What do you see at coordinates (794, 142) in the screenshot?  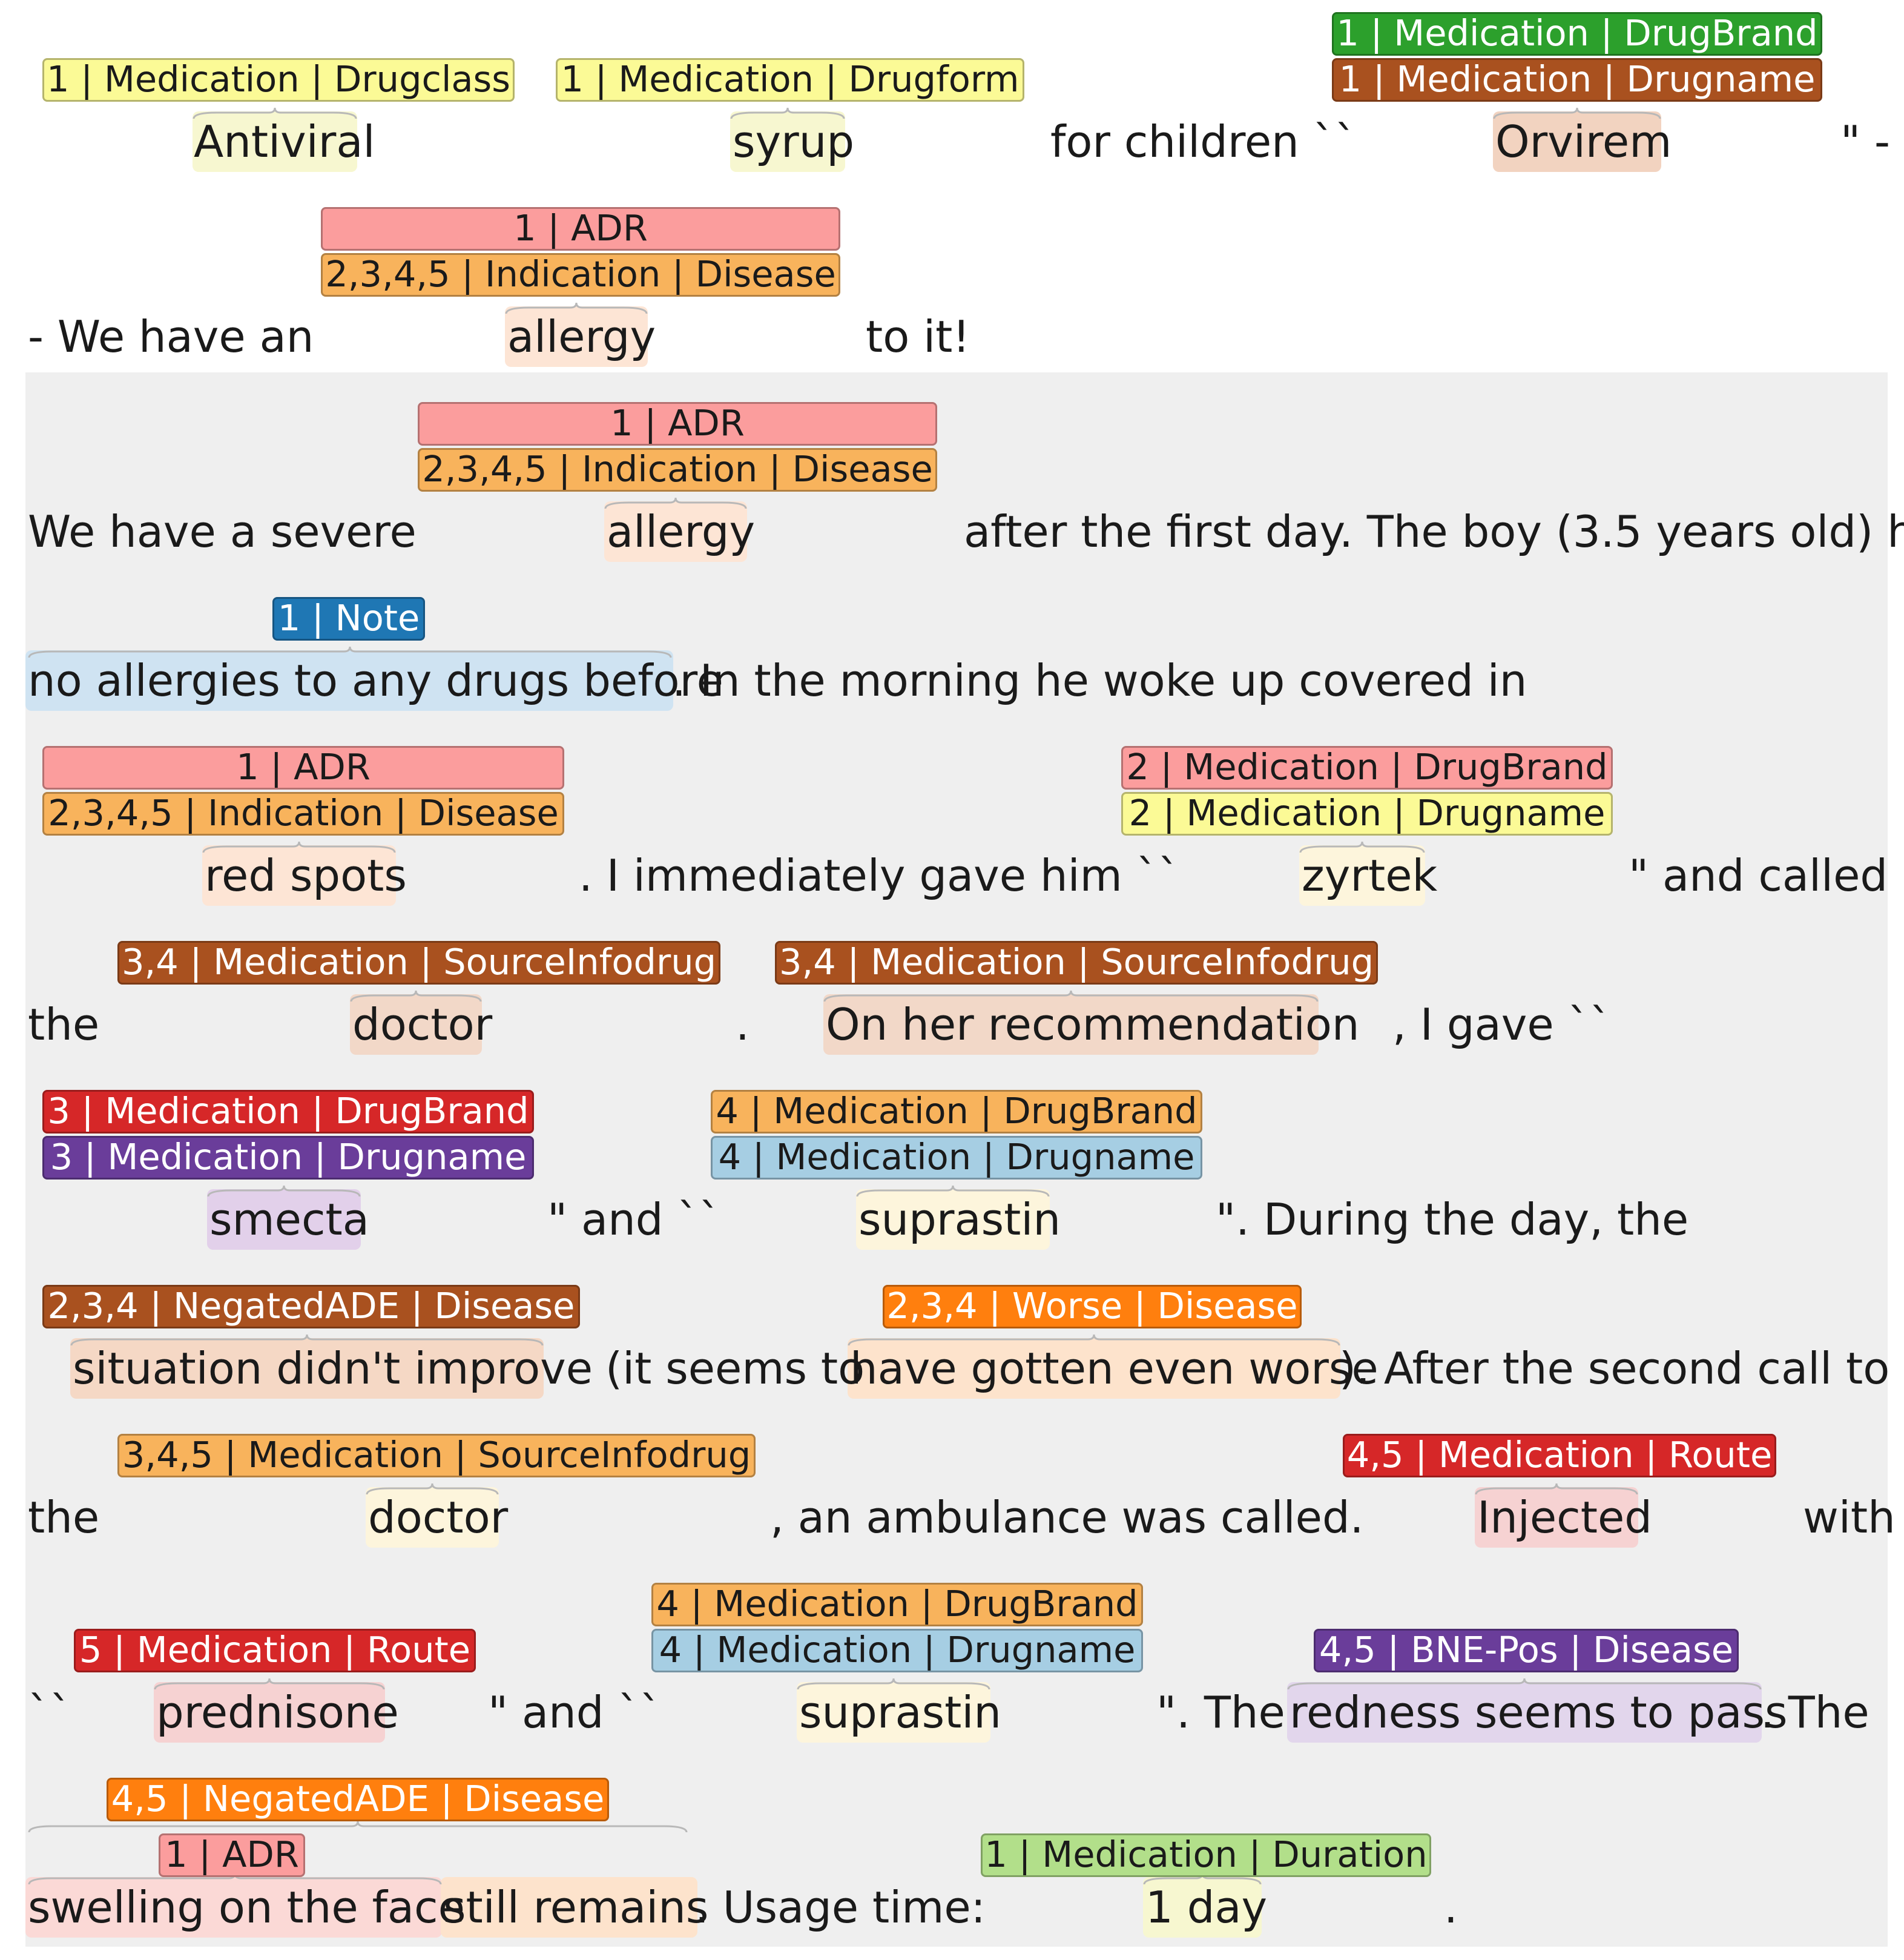 I see `document-token: syrup` at bounding box center [794, 142].